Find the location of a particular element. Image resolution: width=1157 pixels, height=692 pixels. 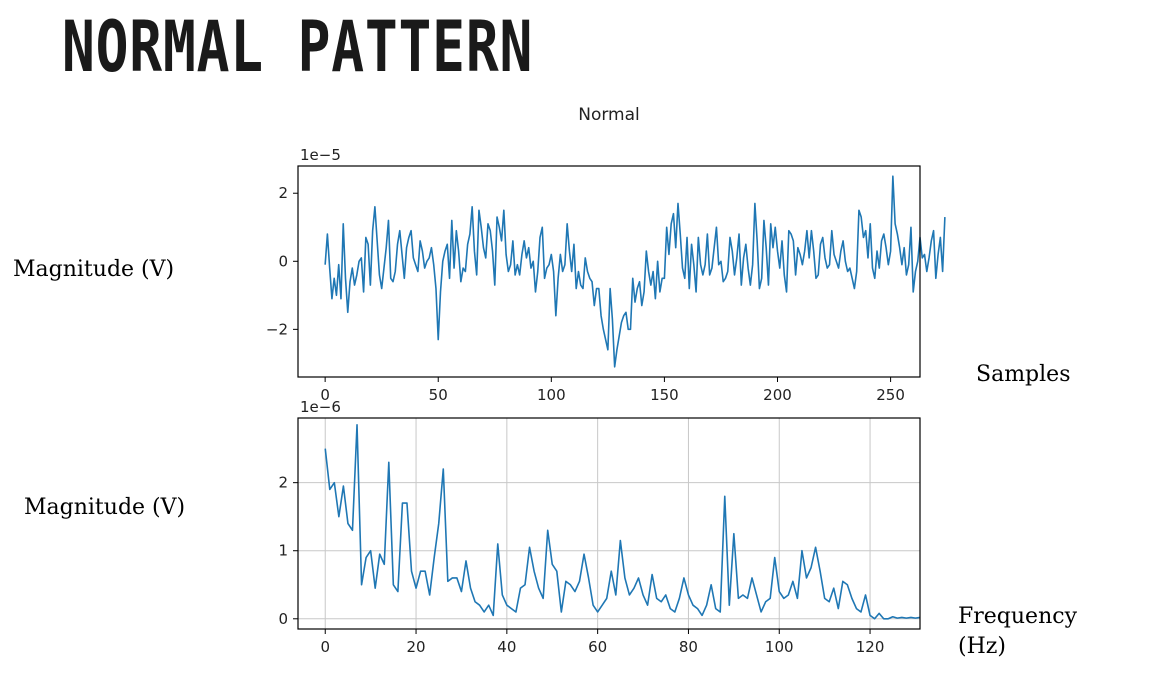

chart2-ytick-label-0: 0 is located at coordinates (283, 619).